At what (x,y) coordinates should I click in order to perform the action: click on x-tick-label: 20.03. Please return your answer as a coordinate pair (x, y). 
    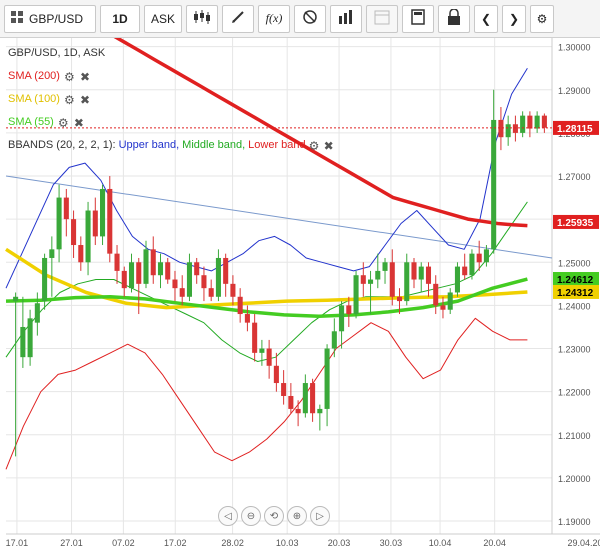
    Looking at the image, I should click on (339, 543).